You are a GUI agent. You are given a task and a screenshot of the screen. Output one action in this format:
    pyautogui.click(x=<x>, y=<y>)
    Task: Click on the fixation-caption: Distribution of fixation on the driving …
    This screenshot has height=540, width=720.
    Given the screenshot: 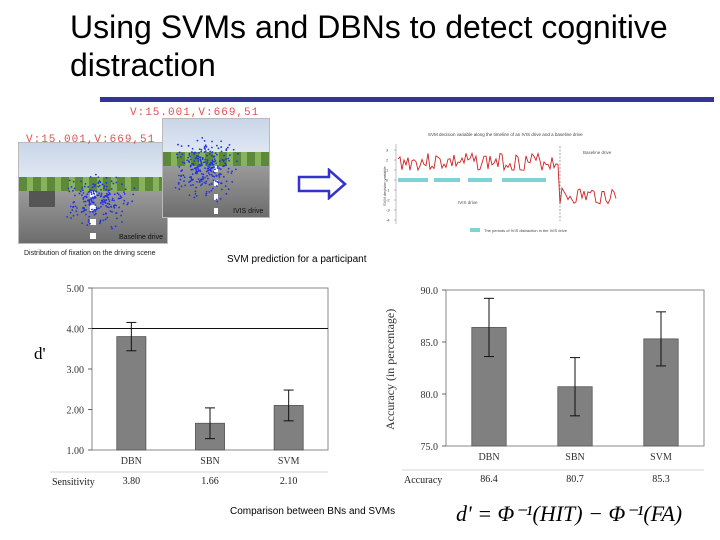 What is the action you would take?
    pyautogui.click(x=90, y=253)
    